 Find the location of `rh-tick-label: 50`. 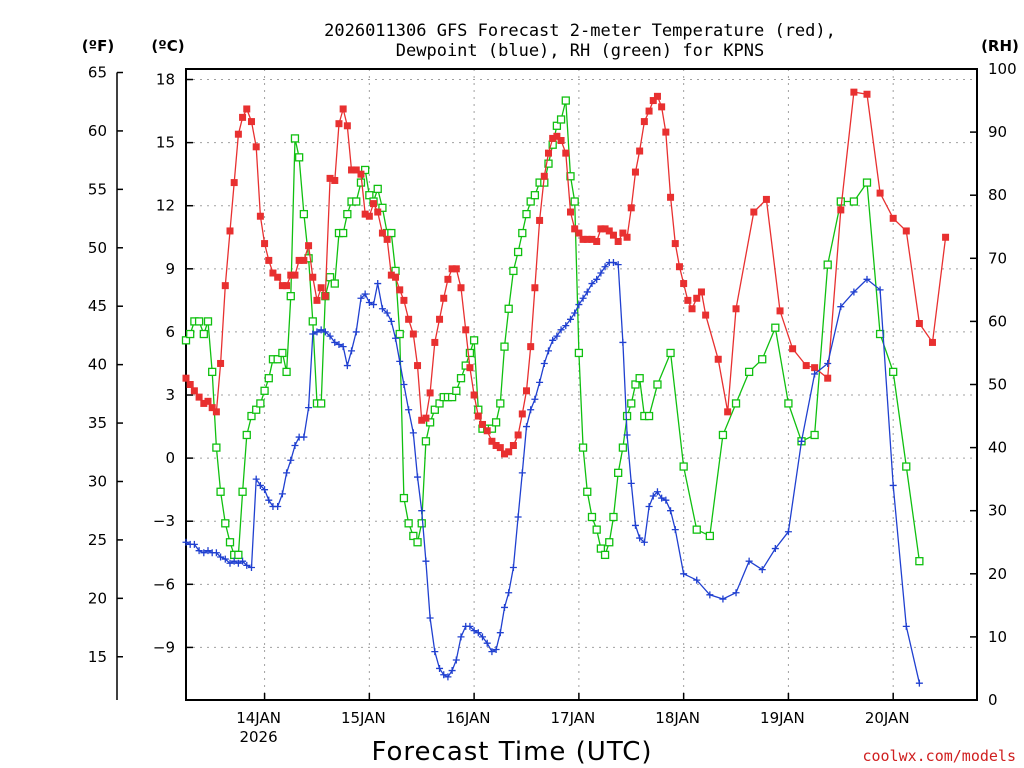

rh-tick-label: 50 is located at coordinates (997, 385).